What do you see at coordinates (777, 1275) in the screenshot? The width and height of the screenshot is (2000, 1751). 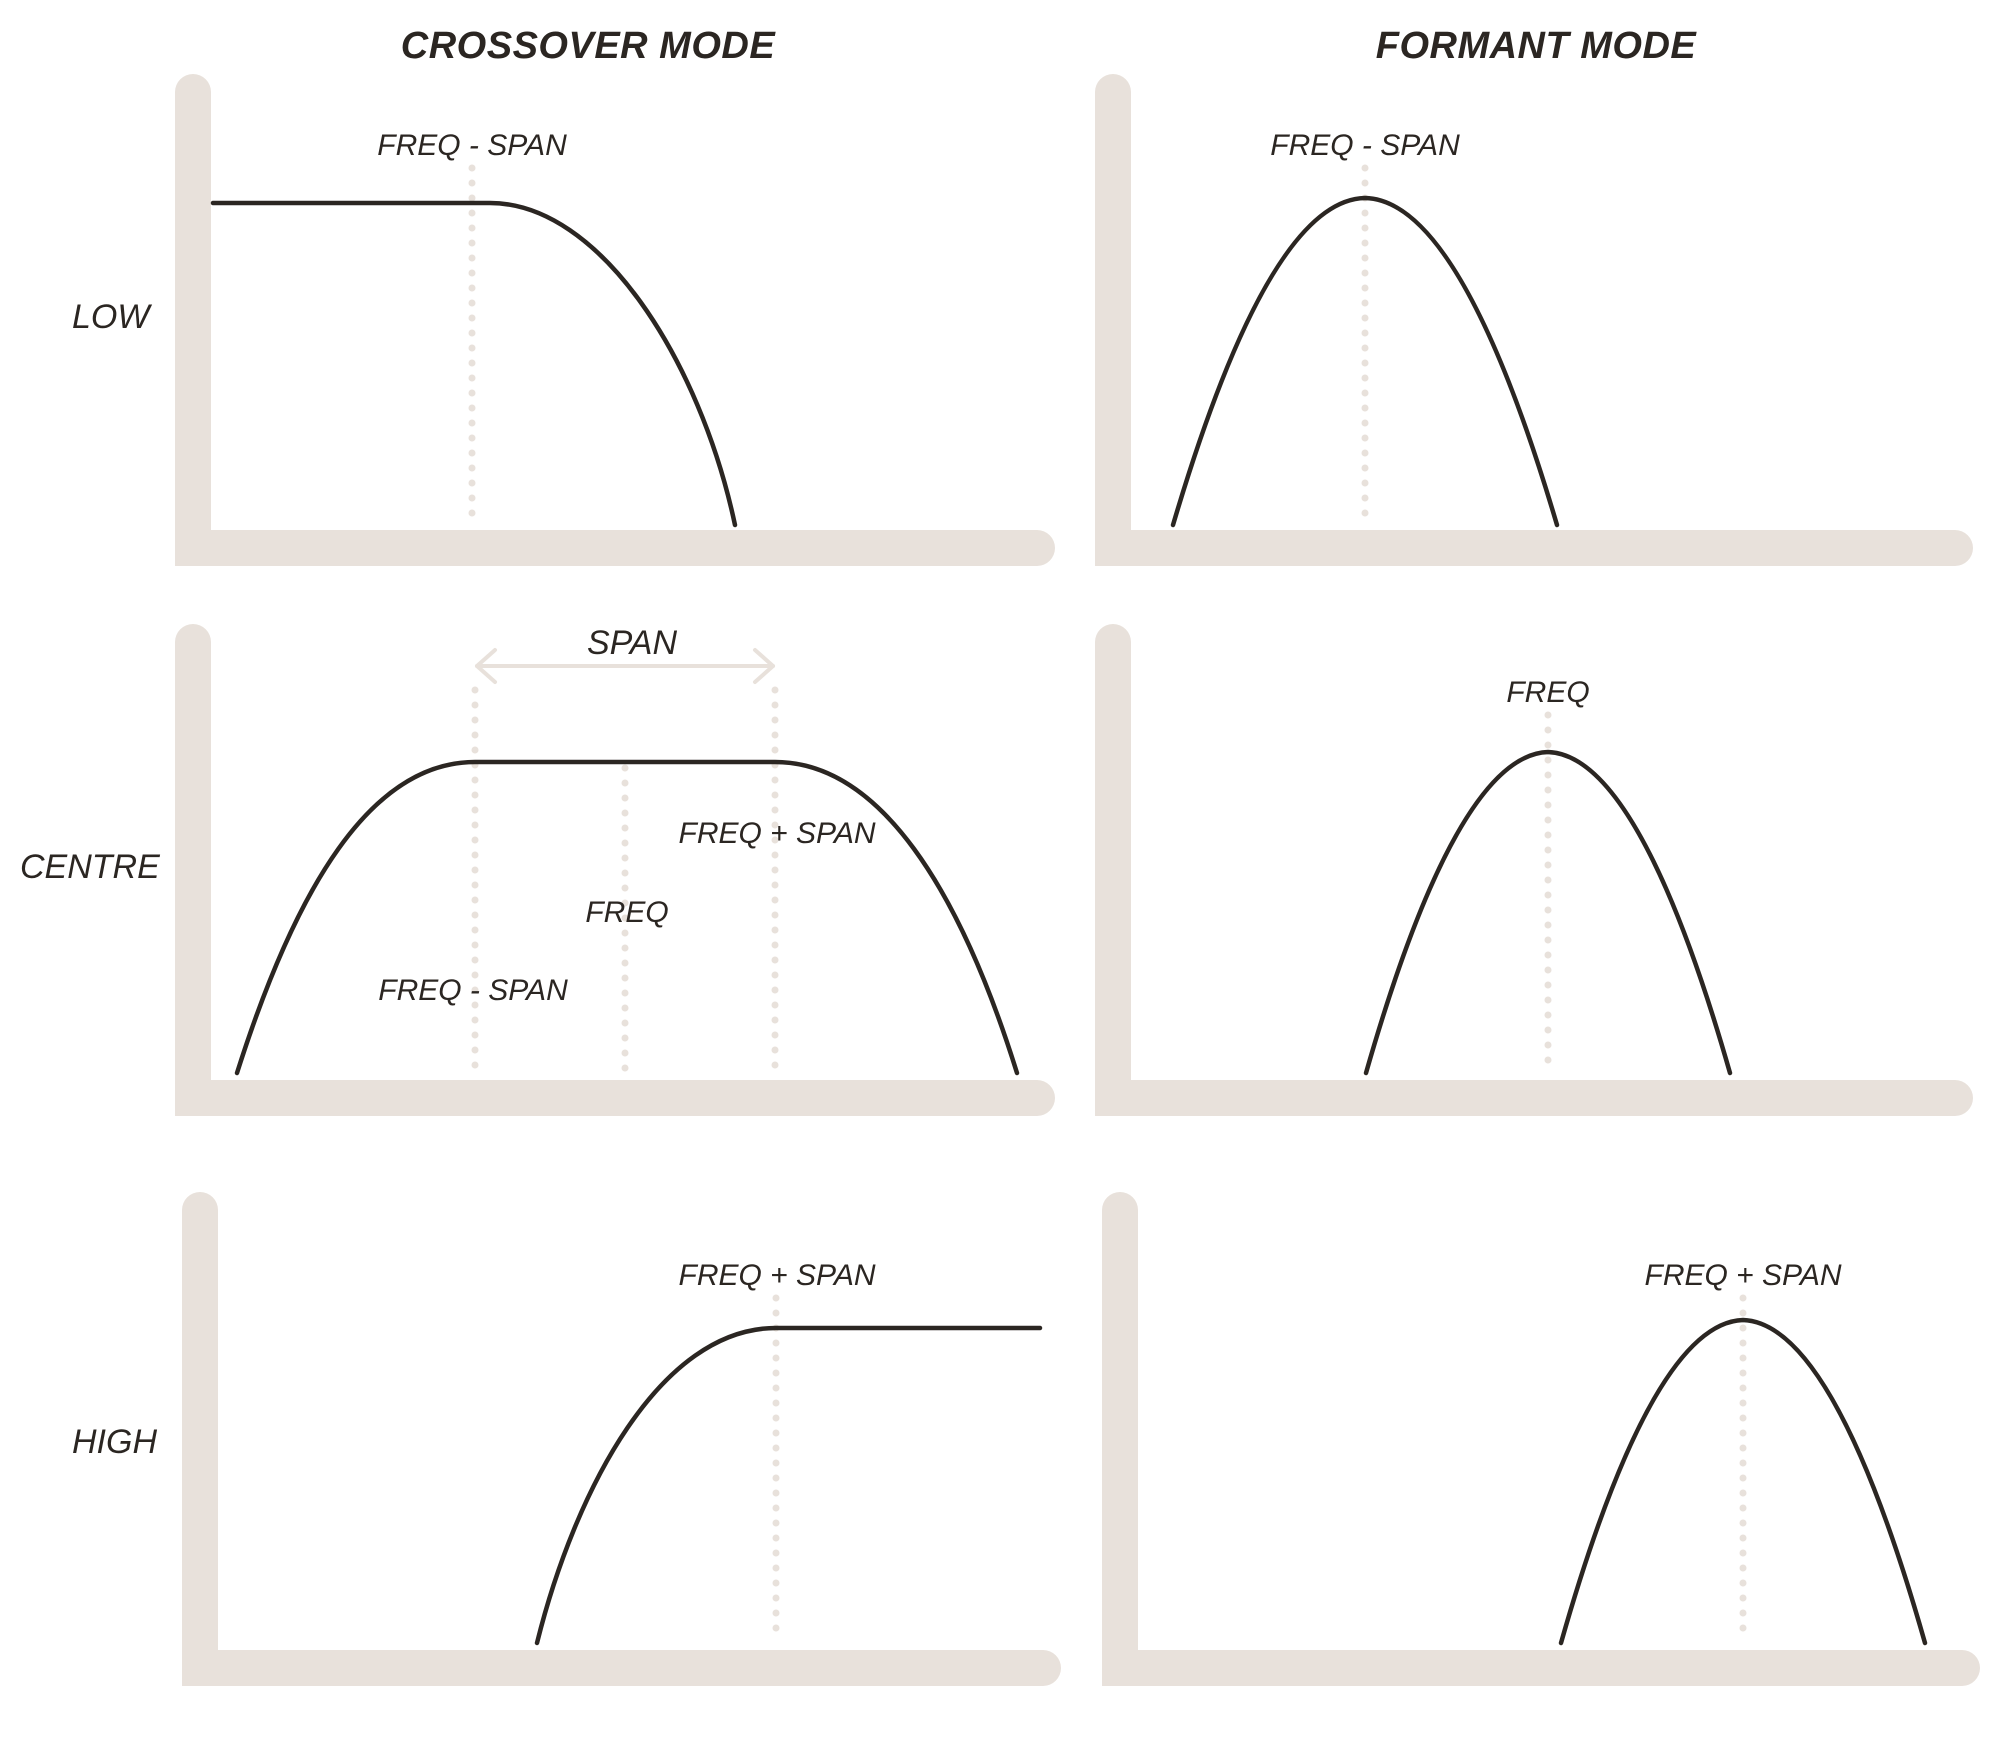 I see `crossover-high-freq-plus-span-label: FREQ + SPAN` at bounding box center [777, 1275].